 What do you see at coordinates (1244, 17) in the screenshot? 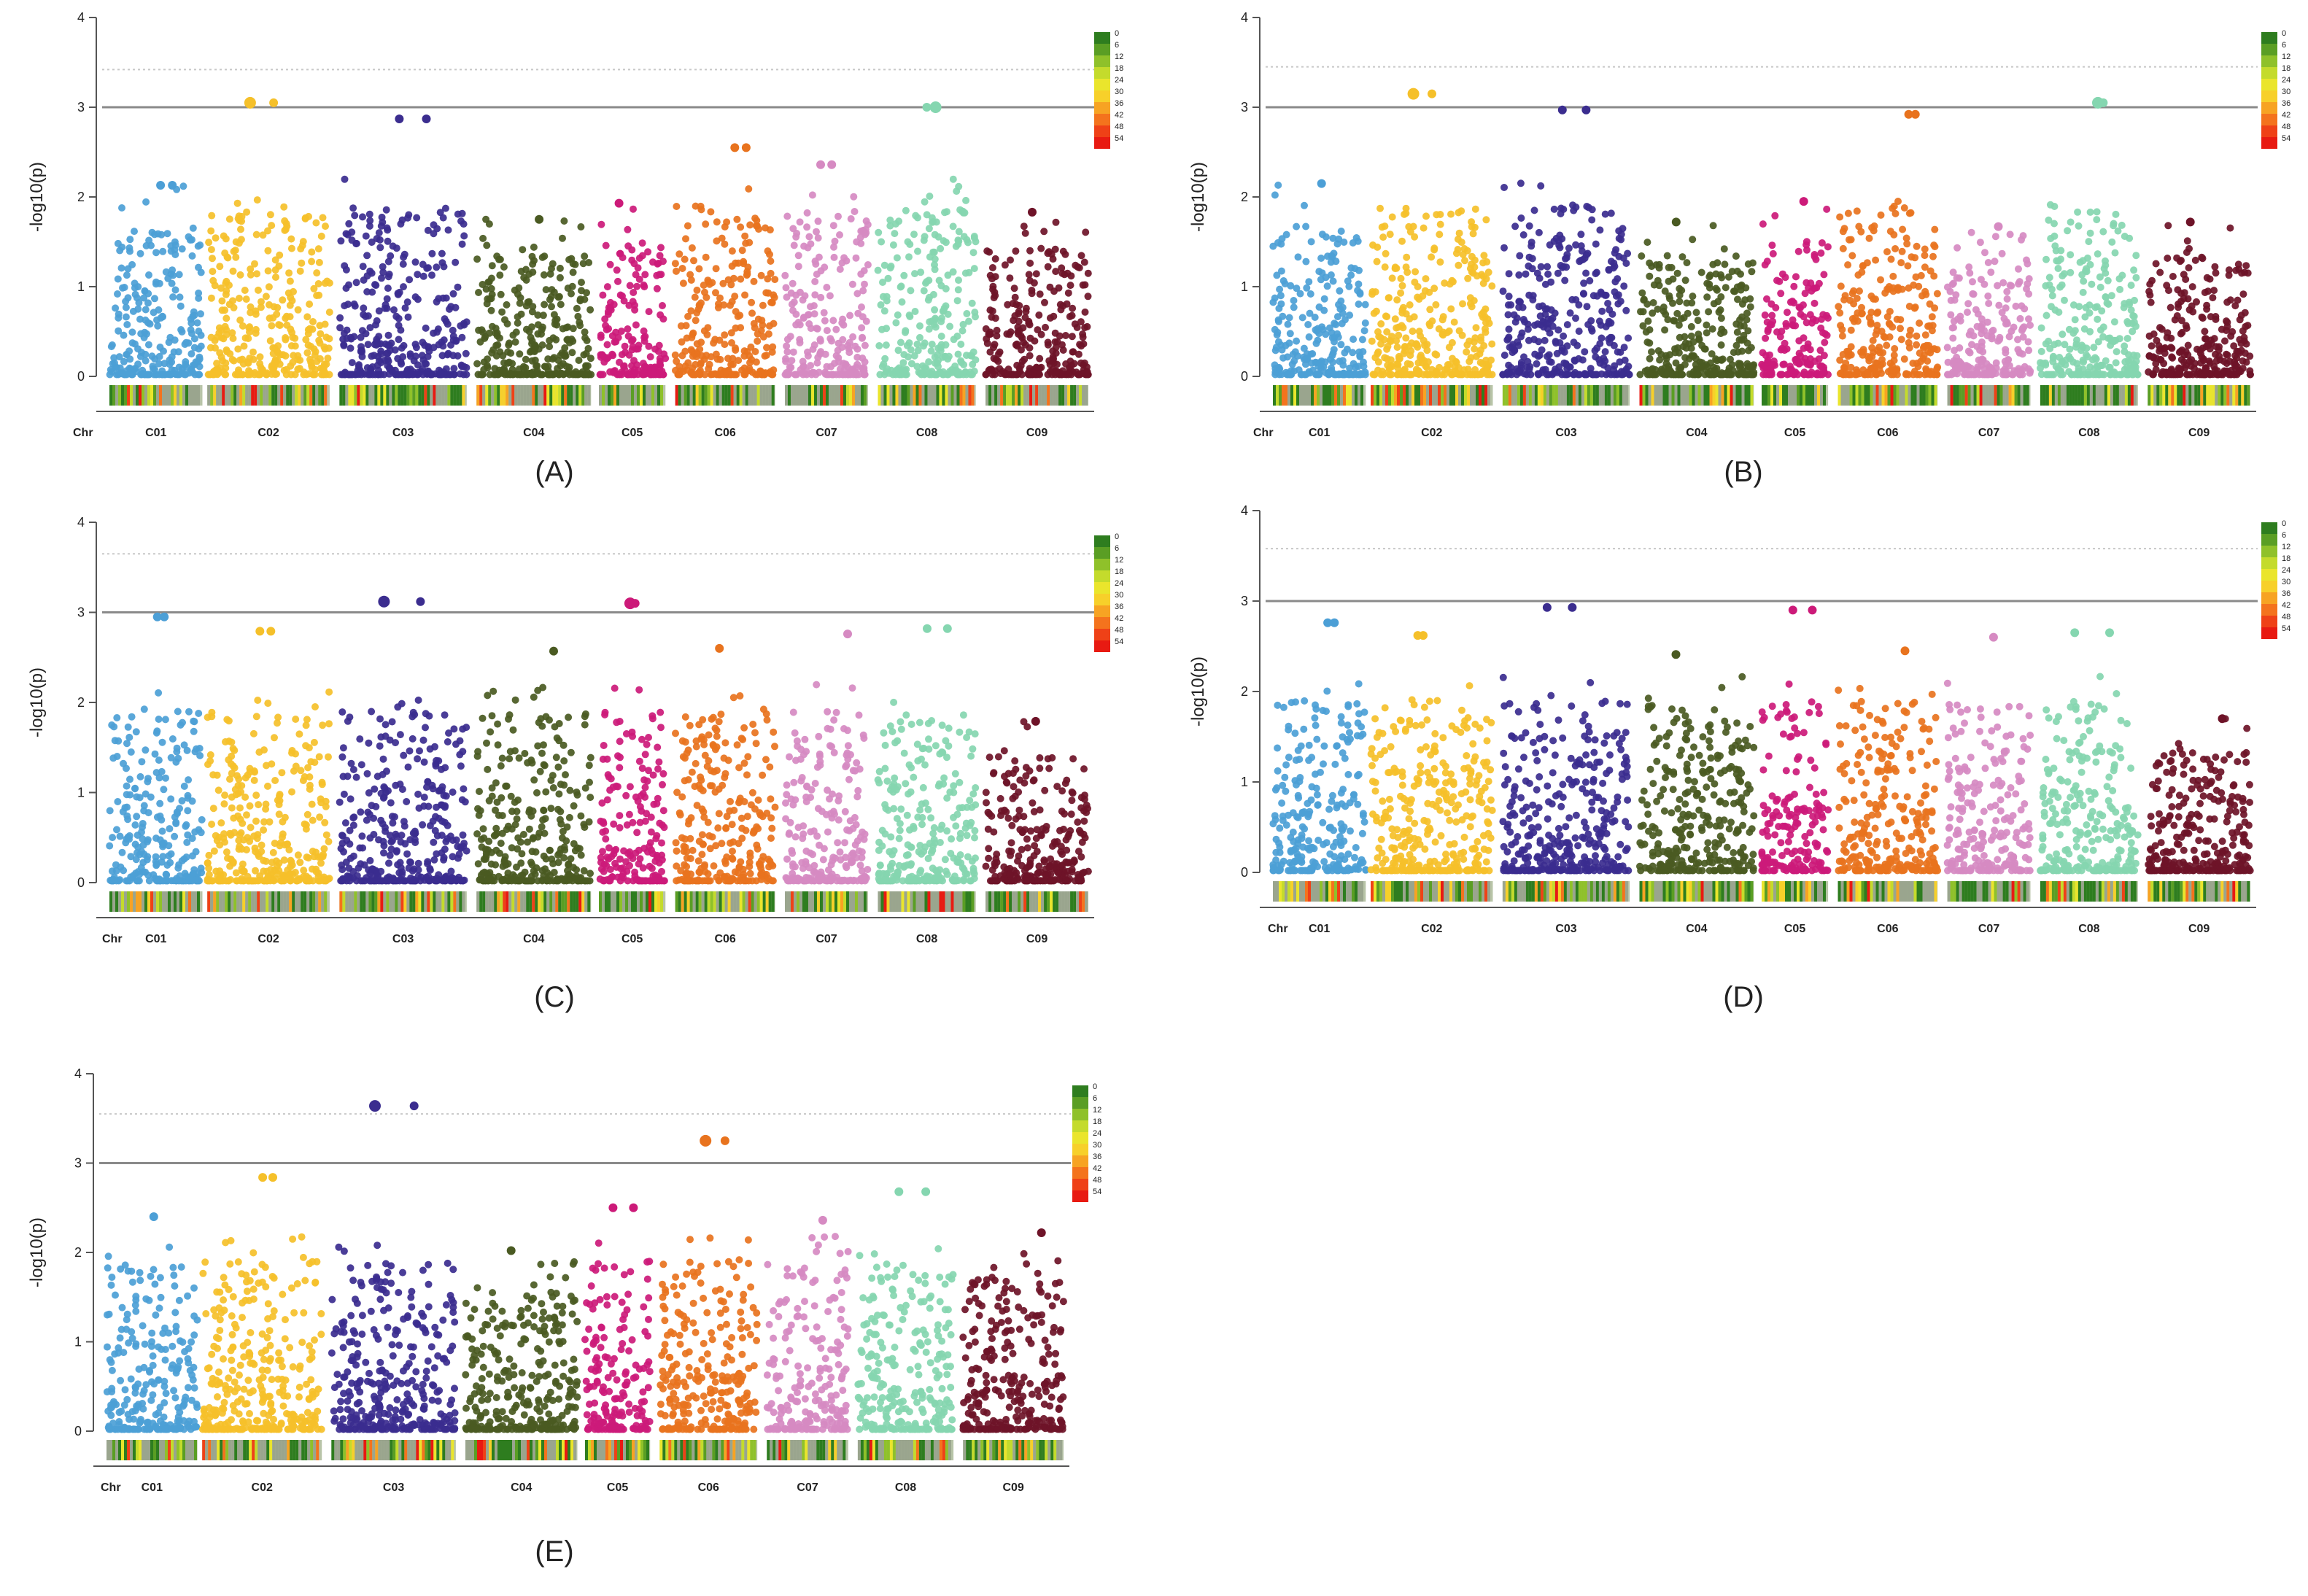
I see `y-tick-label: 4` at bounding box center [1244, 17].